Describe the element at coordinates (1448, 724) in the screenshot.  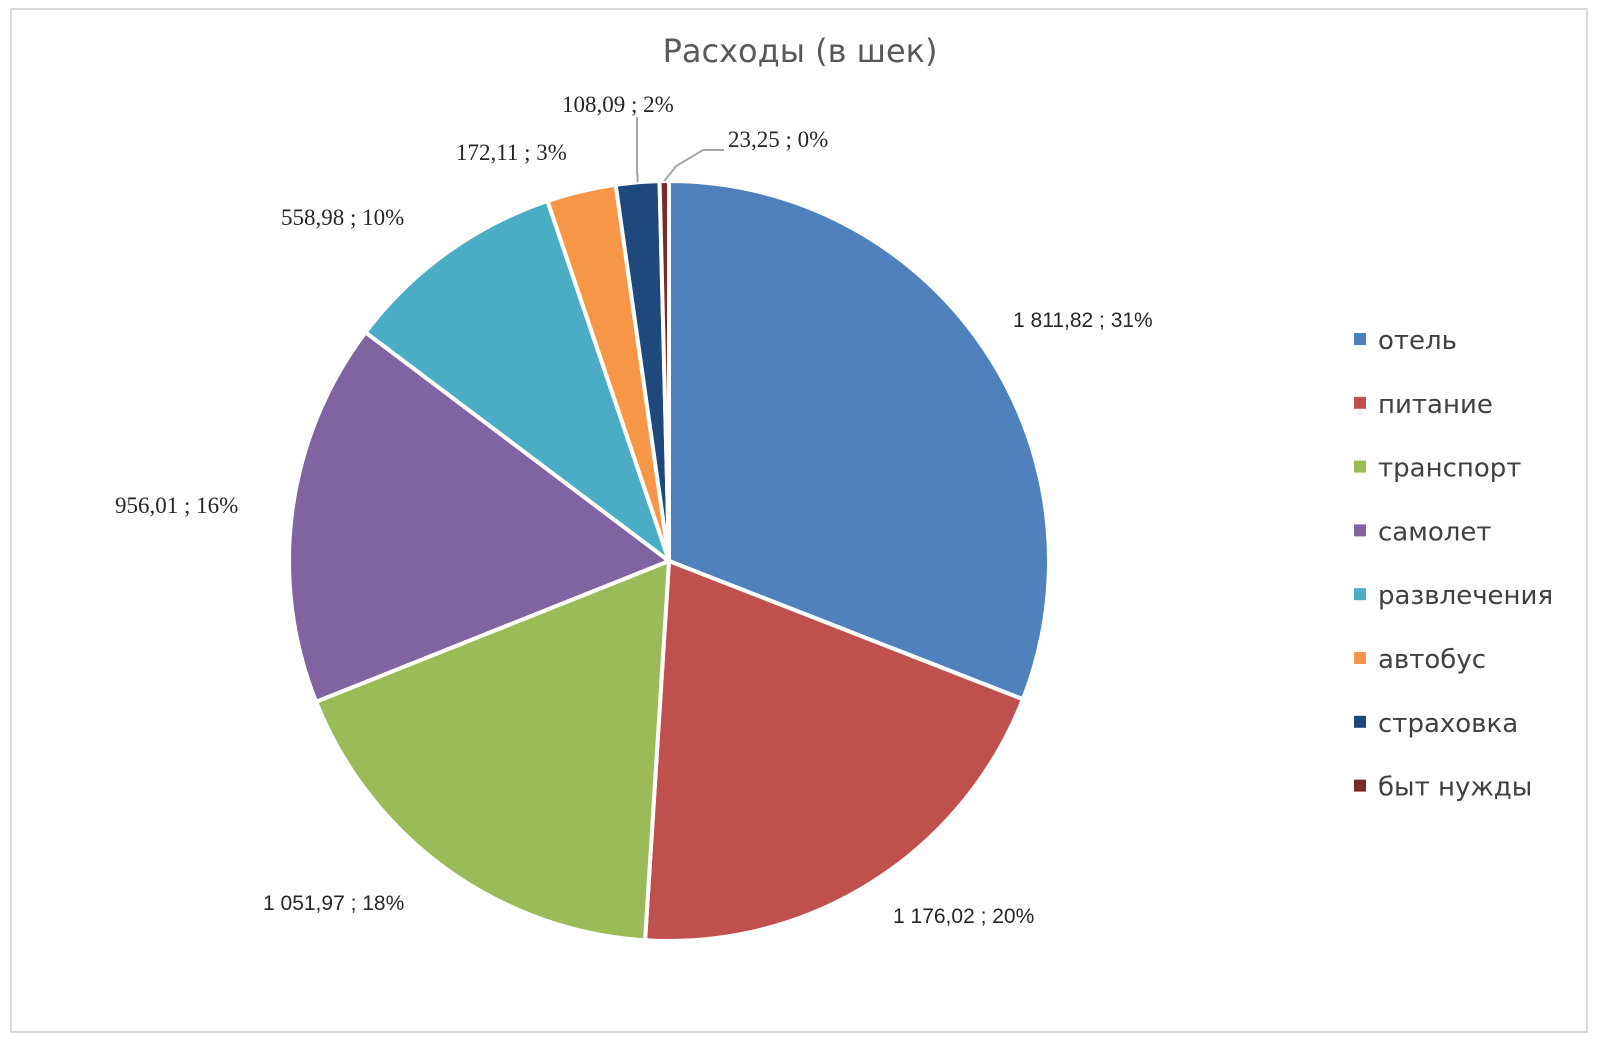
I see `legend-entry-7: страховка` at that location.